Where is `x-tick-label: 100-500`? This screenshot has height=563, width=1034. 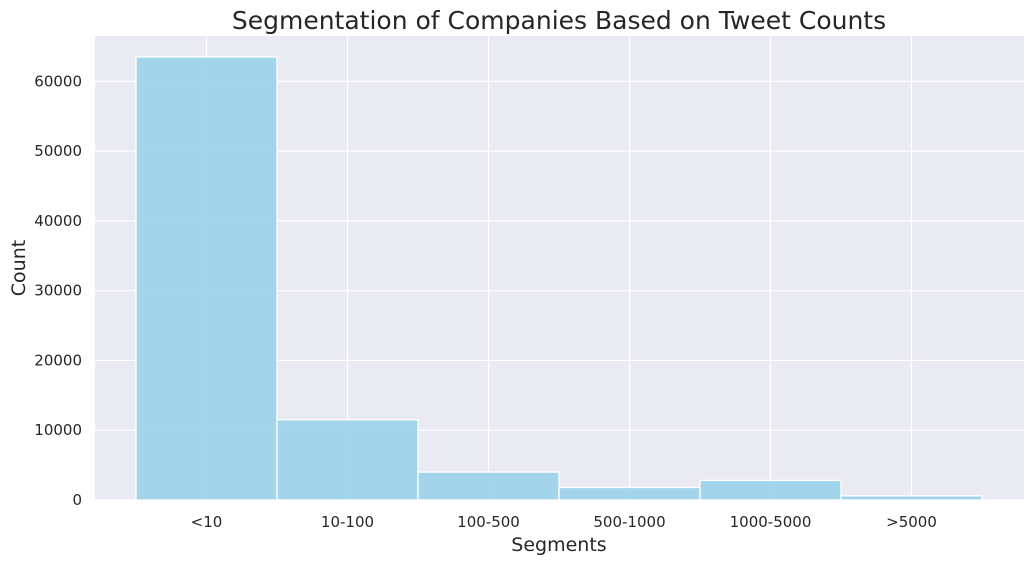 x-tick-label: 100-500 is located at coordinates (488, 522).